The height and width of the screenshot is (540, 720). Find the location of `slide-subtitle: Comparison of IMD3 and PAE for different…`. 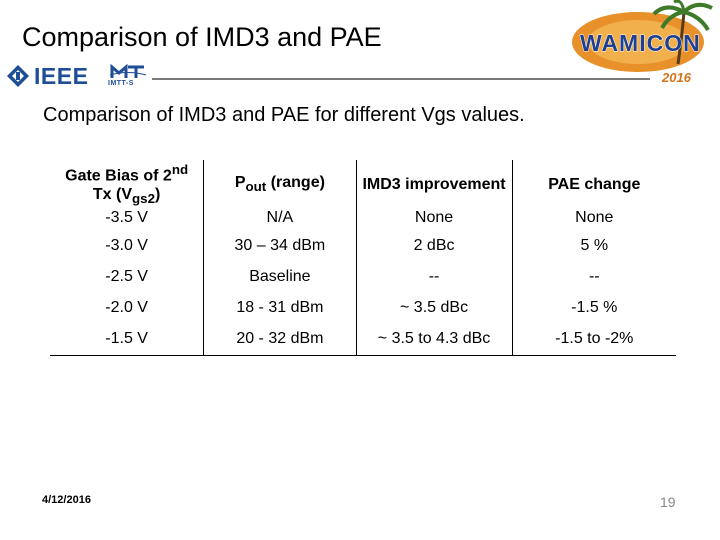

slide-subtitle: Comparison of IMD3 and PAE for different… is located at coordinates (284, 115).